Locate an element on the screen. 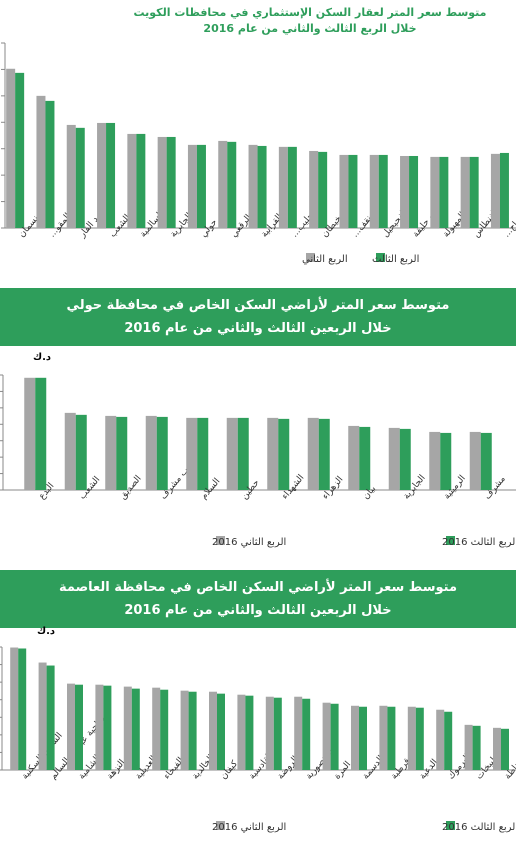  legend-label: الربع الثاني is located at coordinates (325, 259).